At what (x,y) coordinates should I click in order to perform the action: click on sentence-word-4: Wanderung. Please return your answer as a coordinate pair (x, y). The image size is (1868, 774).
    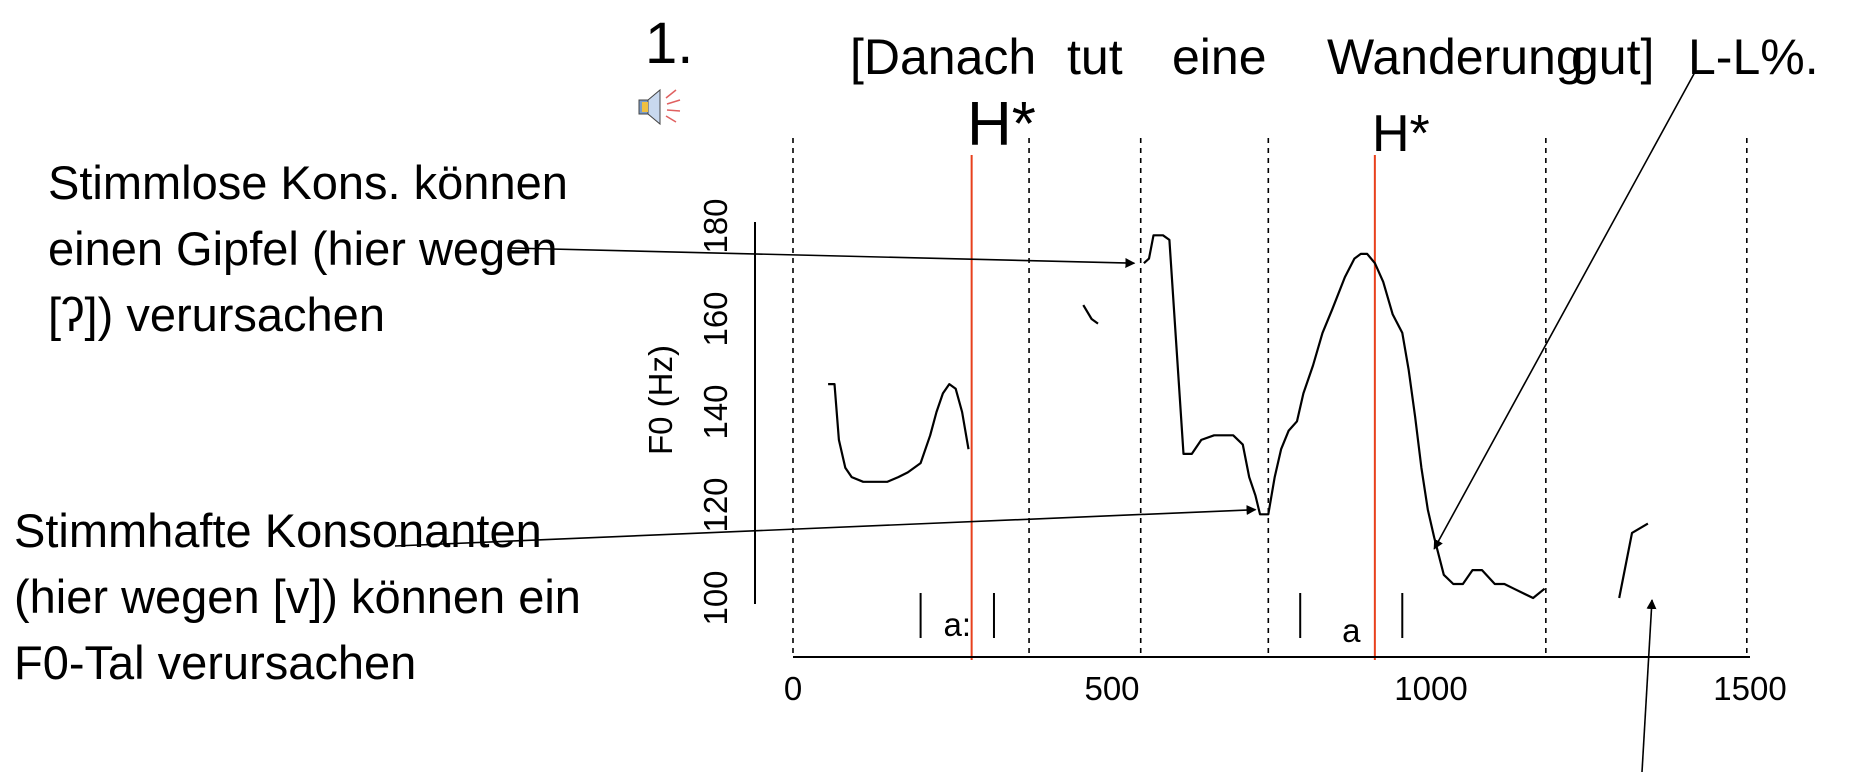
    Looking at the image, I should click on (1455, 57).